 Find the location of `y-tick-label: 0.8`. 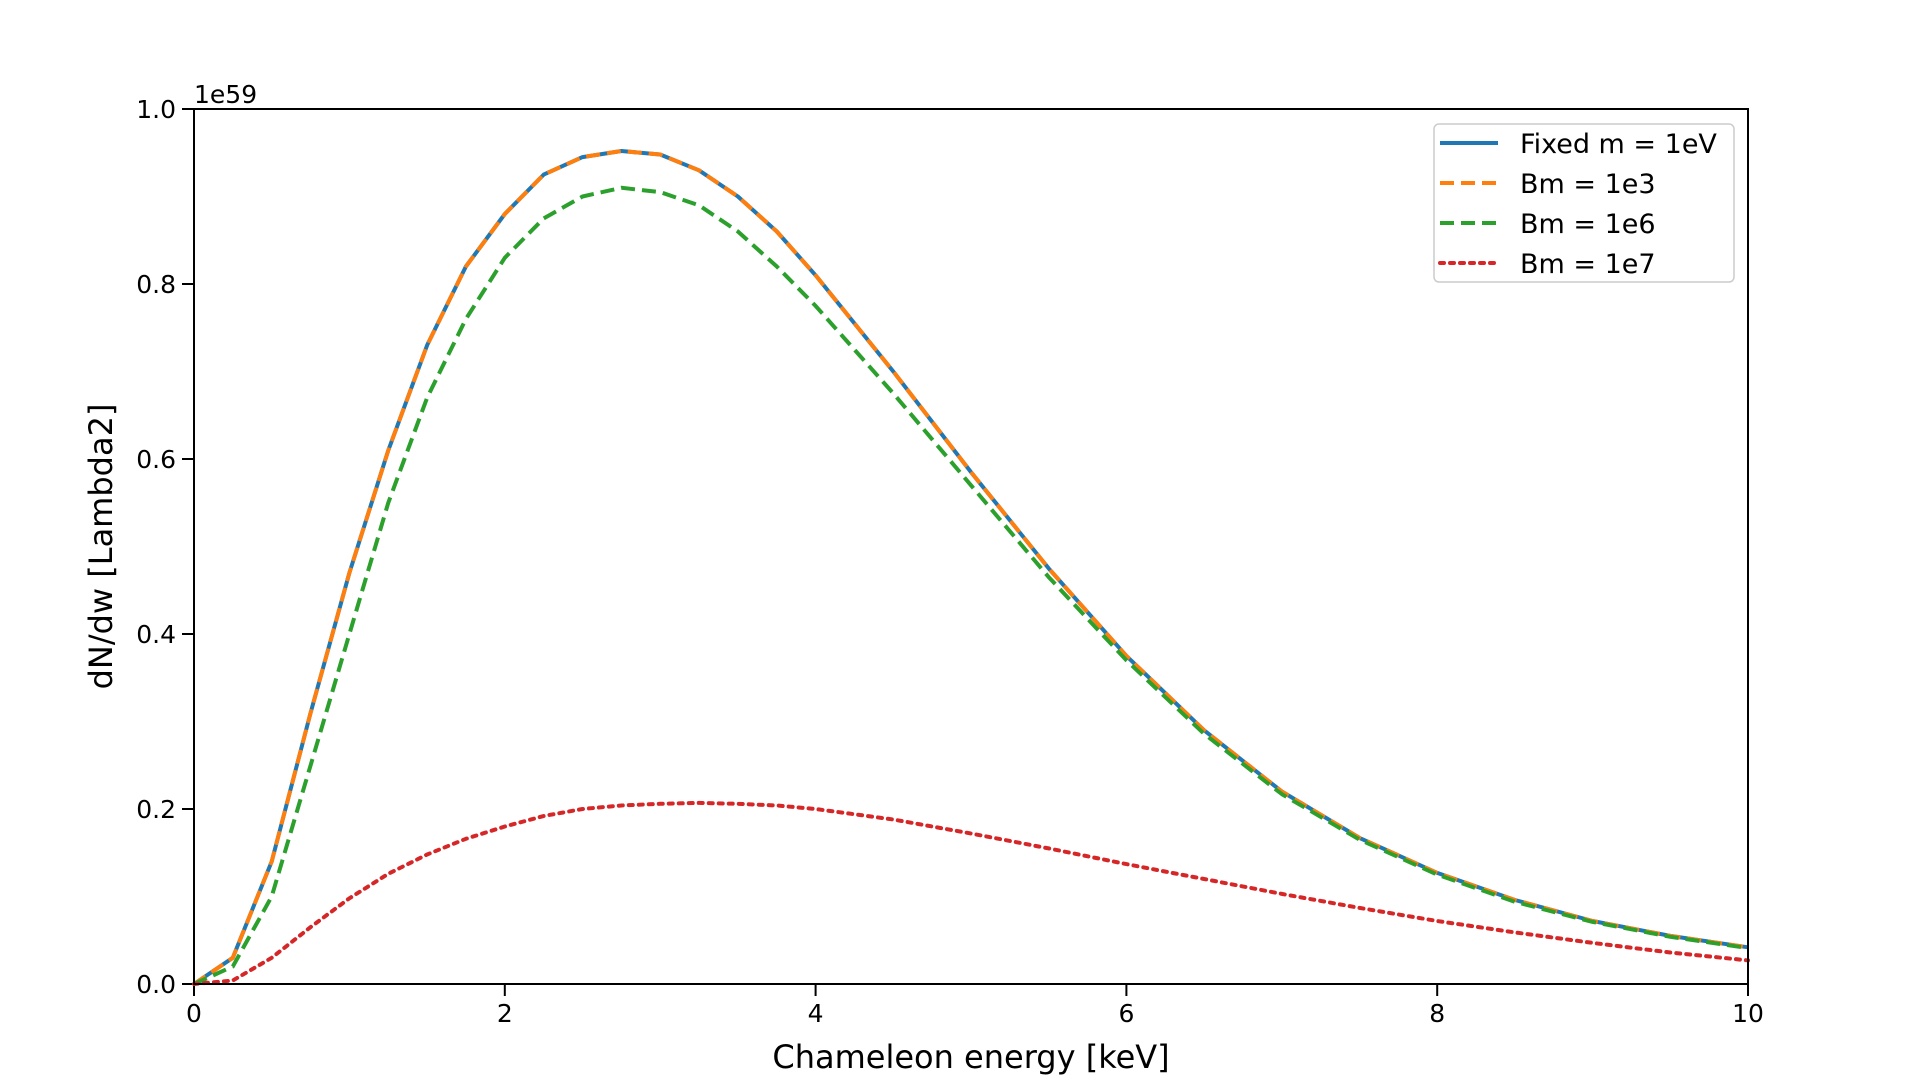

y-tick-label: 0.8 is located at coordinates (156, 284).